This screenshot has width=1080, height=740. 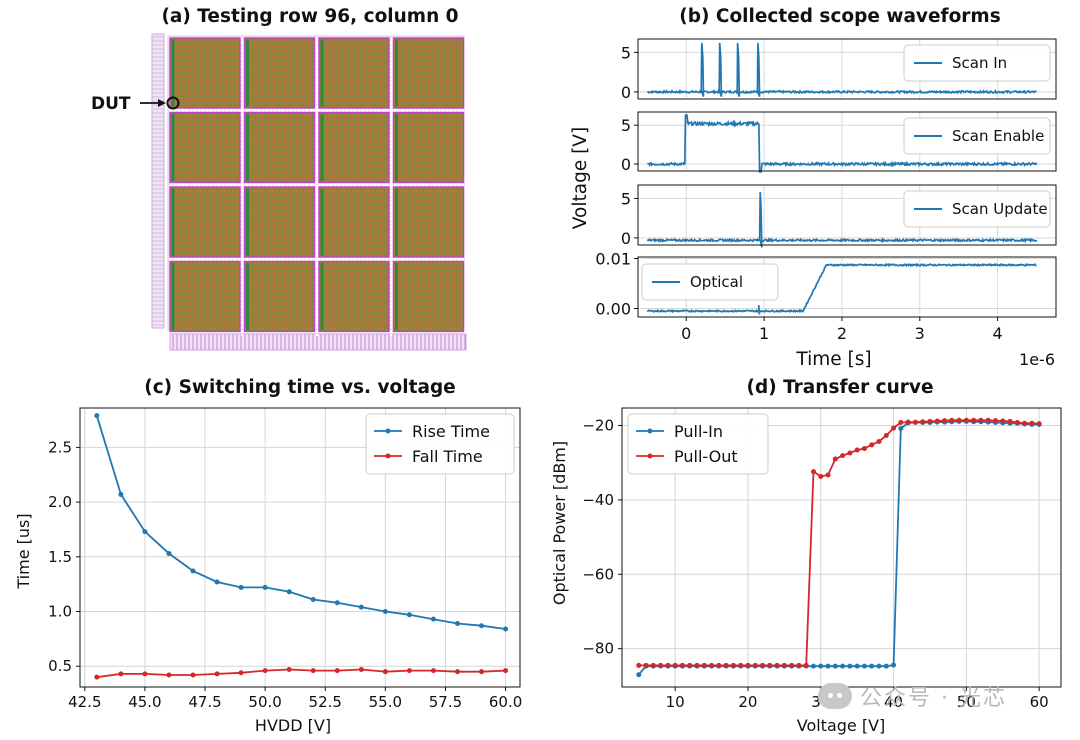 I want to click on waveform-line-scan-enable, so click(x=842, y=143).